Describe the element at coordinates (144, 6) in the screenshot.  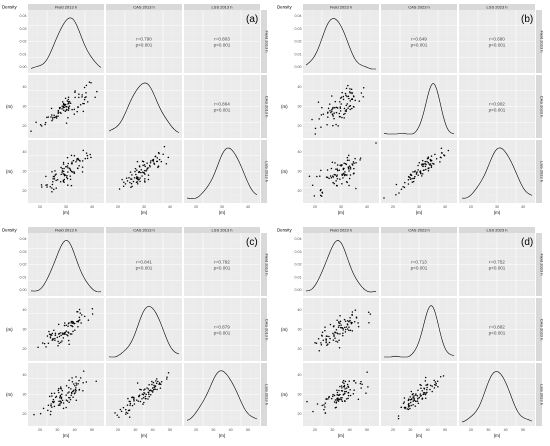
I see `column-strip-label: CAS 2013 h` at that location.